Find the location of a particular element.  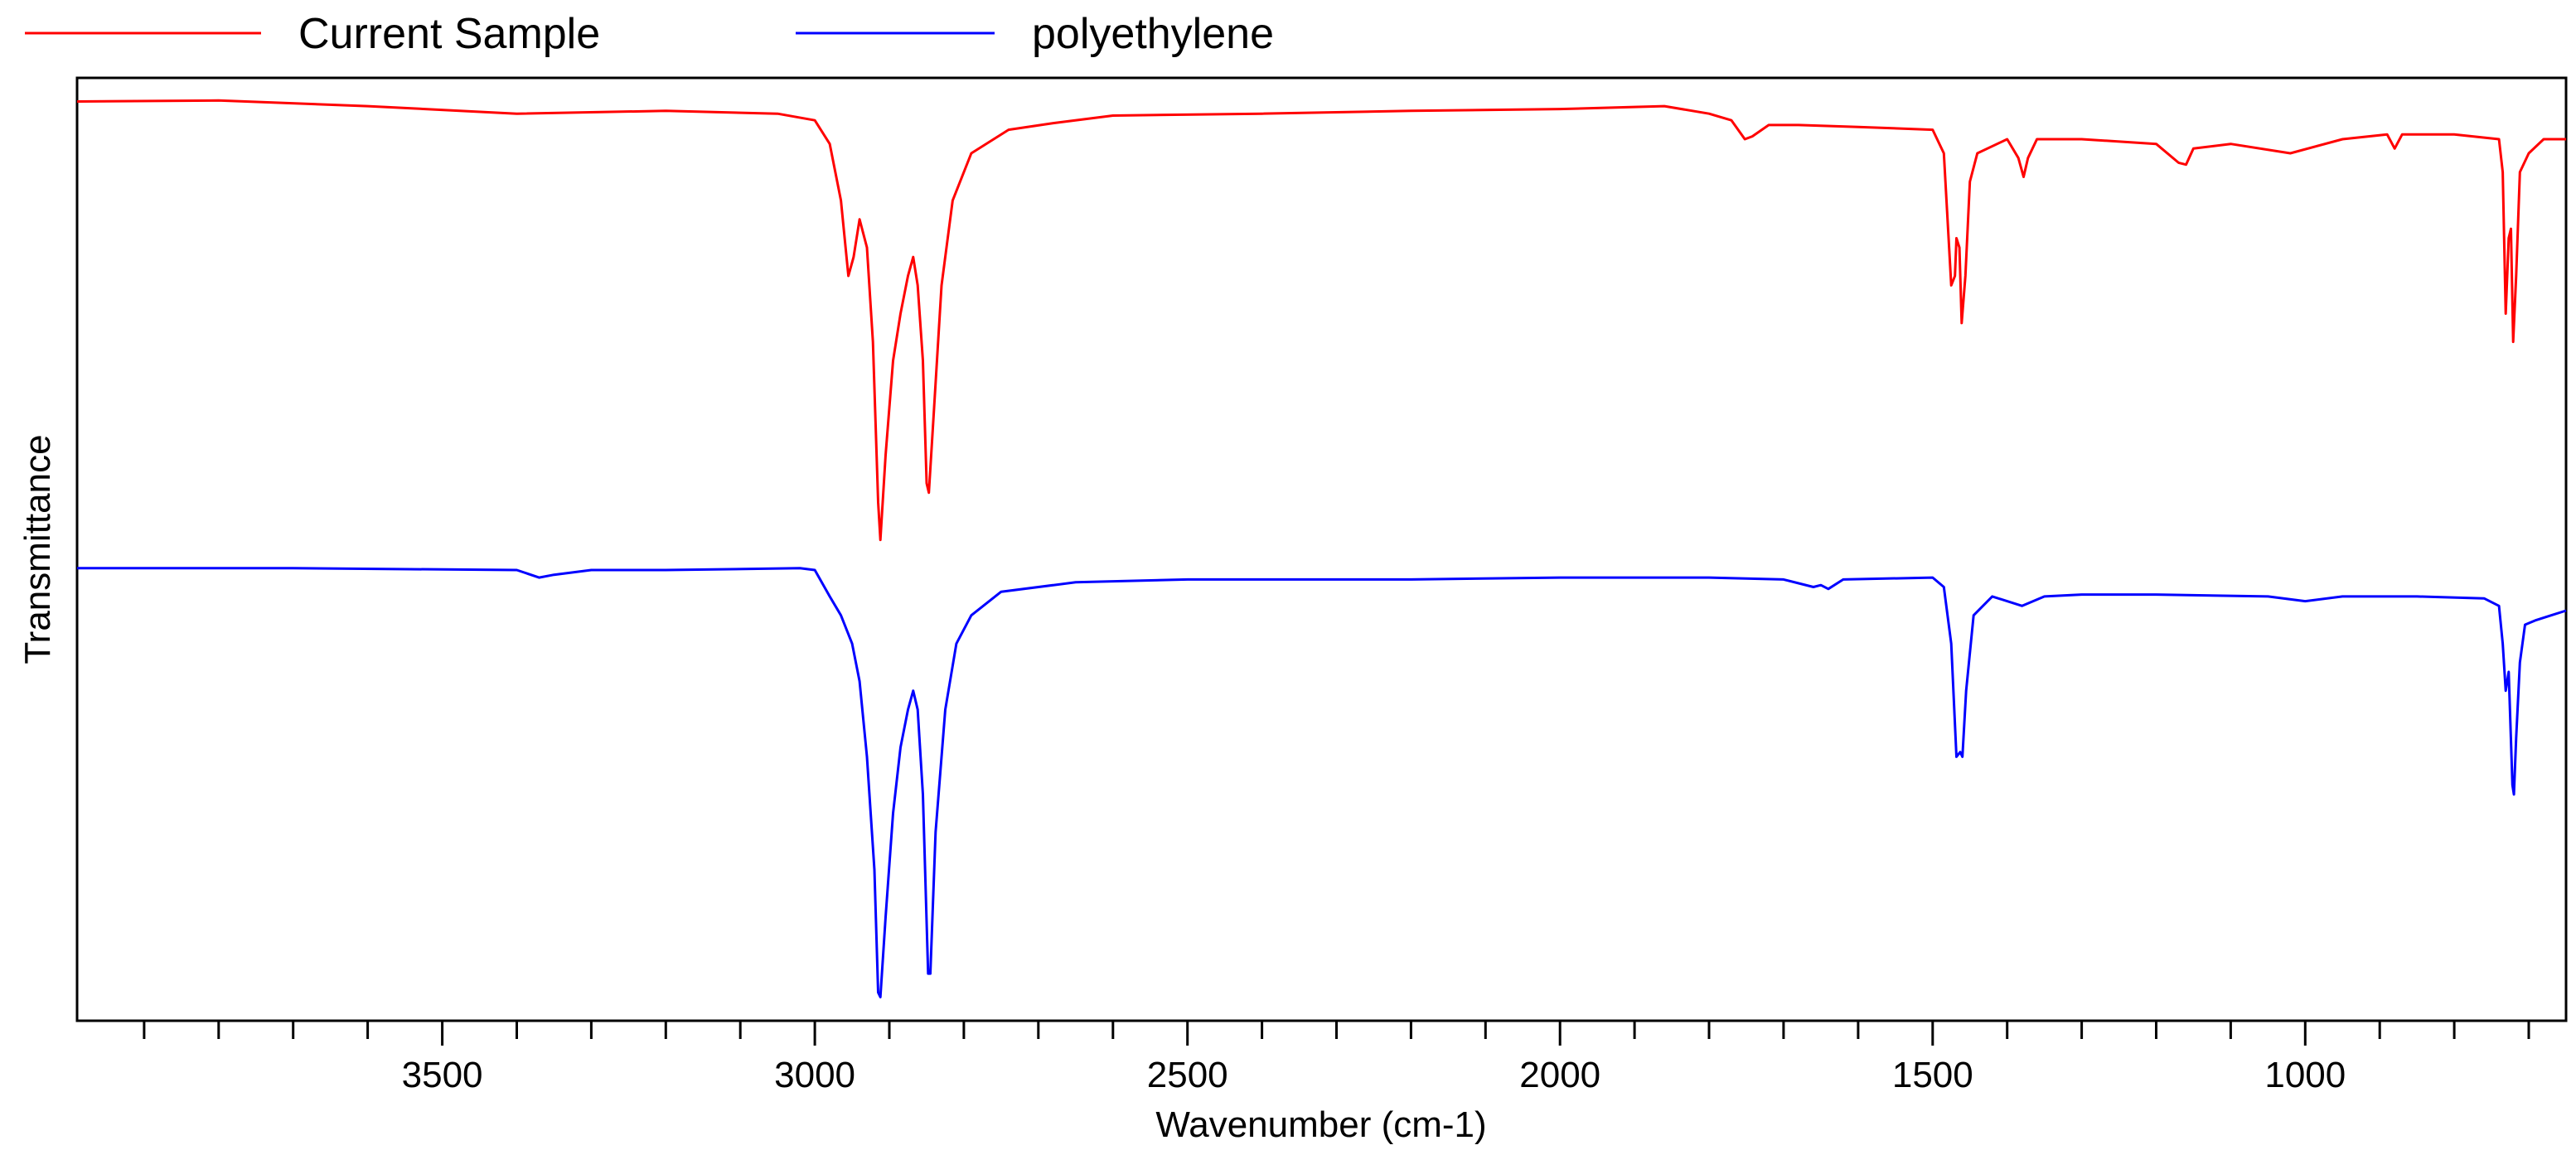

legend-item-current-sample: Current Sample is located at coordinates (312, 34).